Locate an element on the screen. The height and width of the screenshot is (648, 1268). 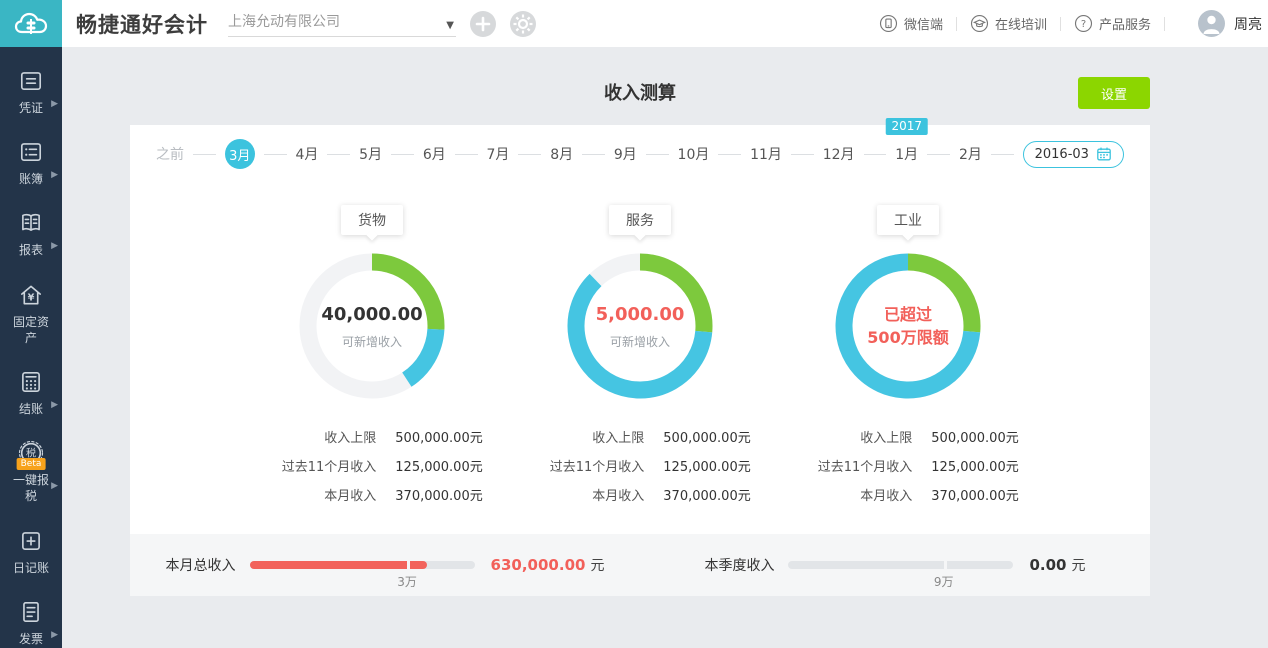
stat-label: 过去11个月收入 is located at coordinates (329, 467).